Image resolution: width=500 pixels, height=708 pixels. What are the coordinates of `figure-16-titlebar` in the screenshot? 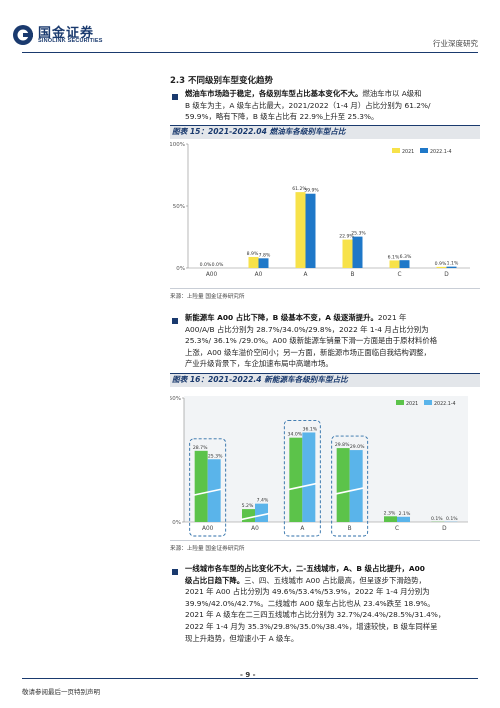 It's located at (325, 380).